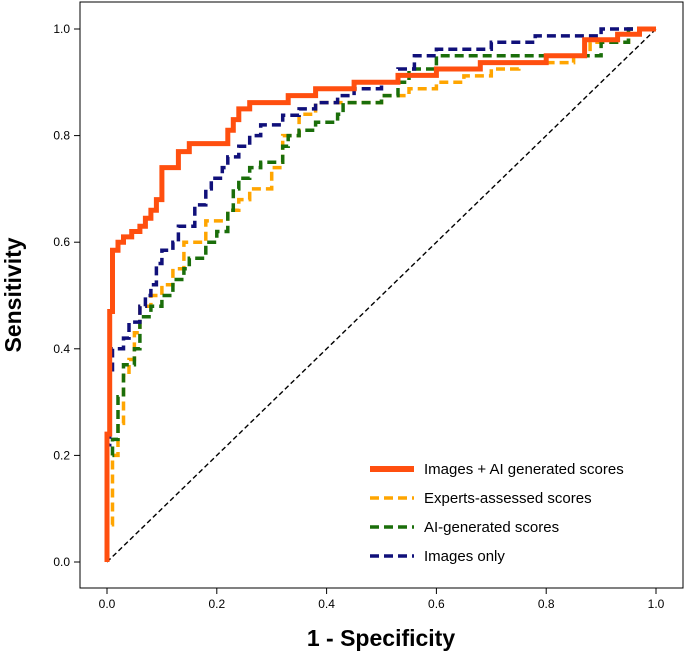 This screenshot has width=685, height=655. I want to click on y-tick-label: 0.6, so click(61, 242).